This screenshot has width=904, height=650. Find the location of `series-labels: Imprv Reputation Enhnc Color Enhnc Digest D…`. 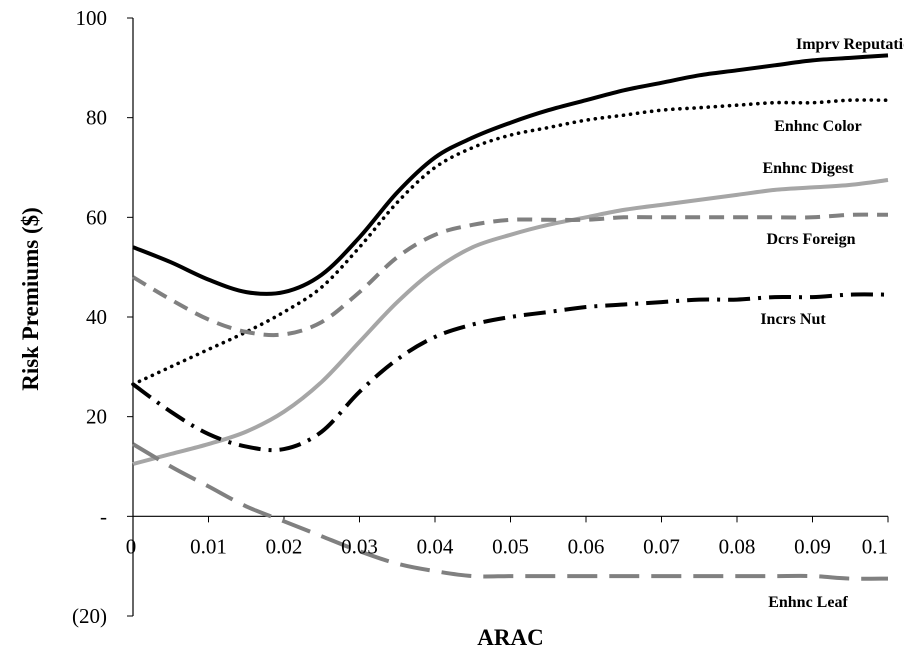

series-labels: Imprv Reputation Enhnc Color Enhnc Digest D… is located at coordinates (832, 323).